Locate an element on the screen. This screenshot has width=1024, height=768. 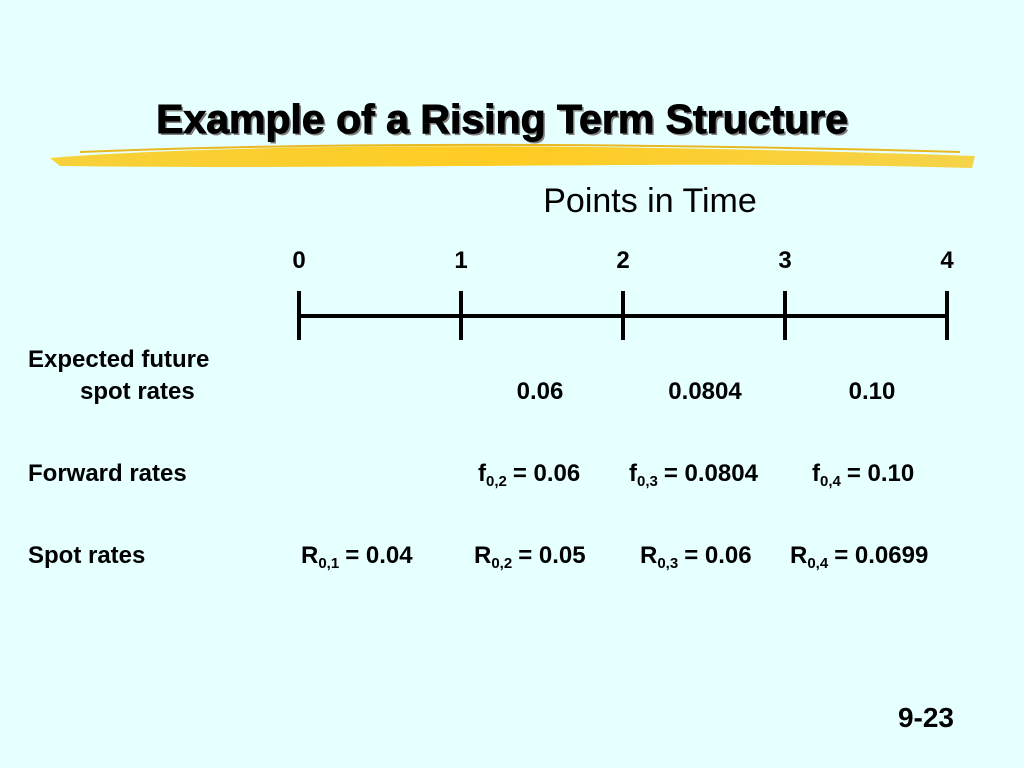
time-point-label: 2 is located at coordinates (623, 260).